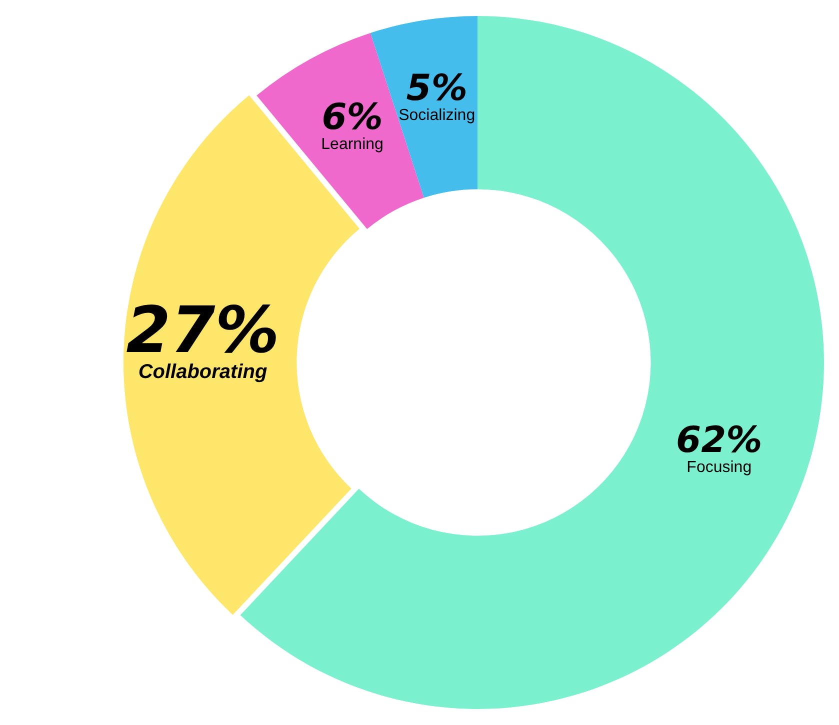 The image size is (839, 725). I want to click on data-label: 62%, so click(719, 441).